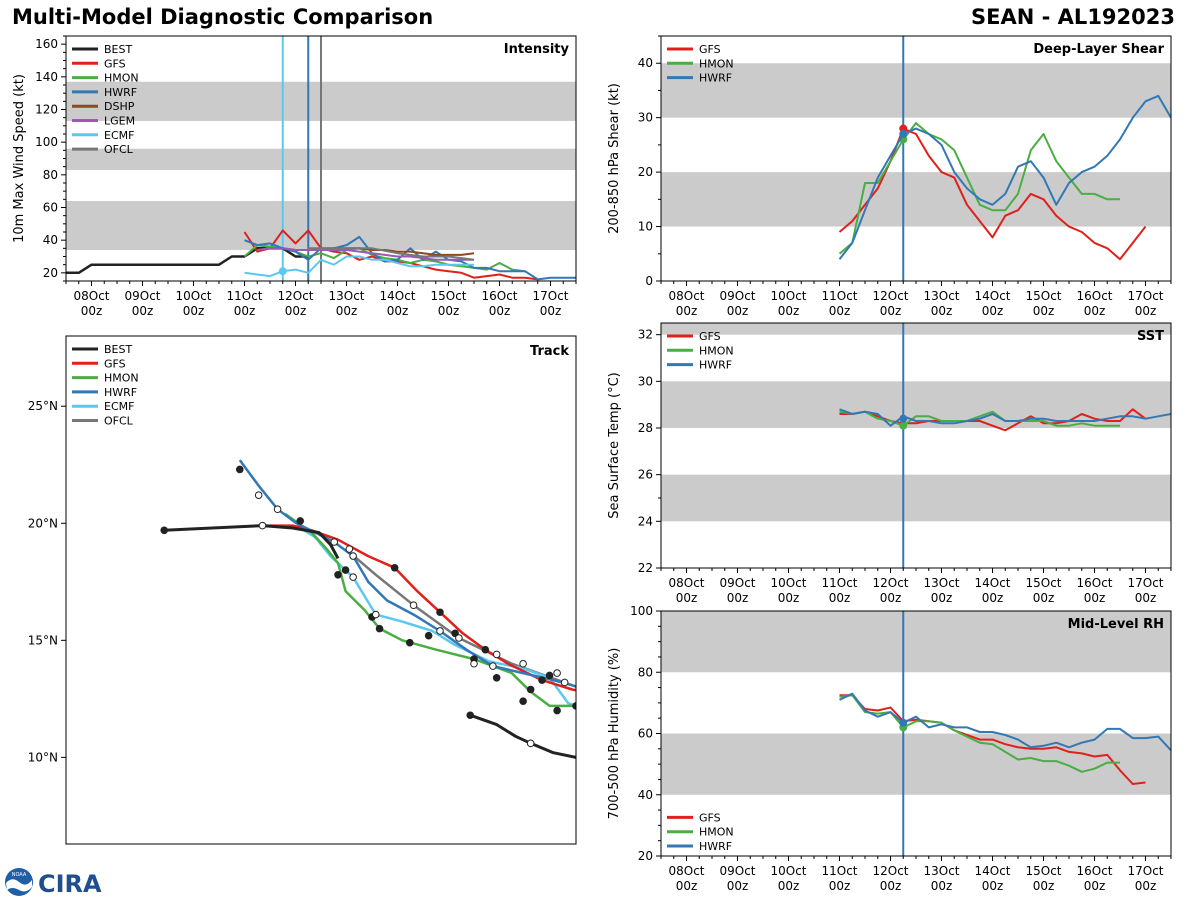 The width and height of the screenshot is (1200, 900). I want to click on legend-label-ofcl: OFCL, so click(119, 421).